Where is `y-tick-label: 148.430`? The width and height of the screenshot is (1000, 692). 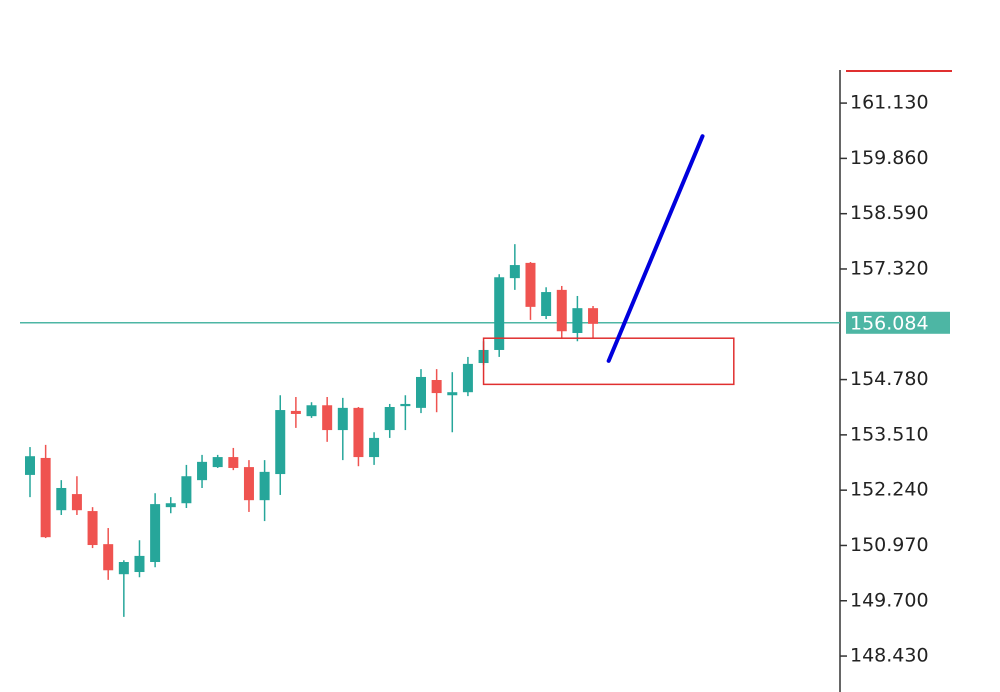 y-tick-label: 148.430 is located at coordinates (889, 656).